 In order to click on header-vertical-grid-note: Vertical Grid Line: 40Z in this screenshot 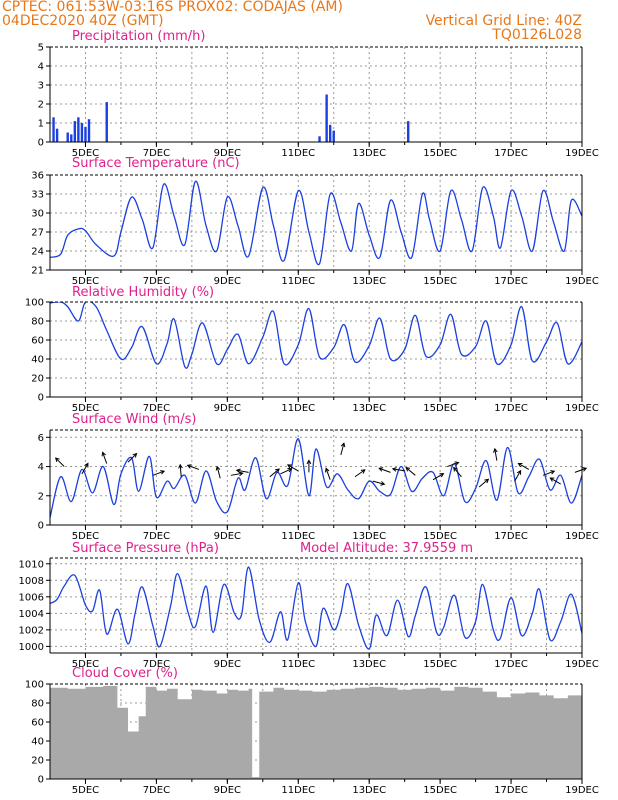, I will do `click(503, 21)`.